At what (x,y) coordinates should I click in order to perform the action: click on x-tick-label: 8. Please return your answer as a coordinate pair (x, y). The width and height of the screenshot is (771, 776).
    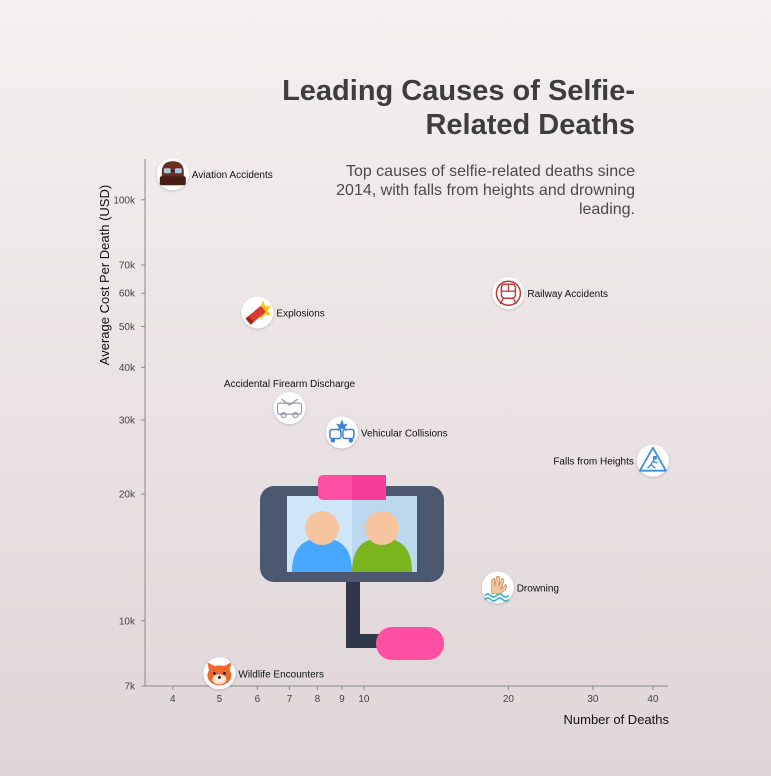
    Looking at the image, I should click on (318, 699).